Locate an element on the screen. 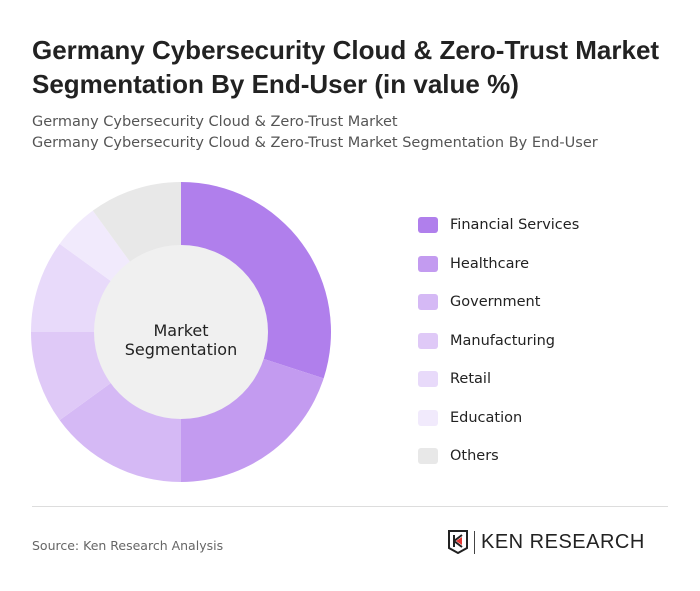 Image resolution: width=700 pixels, height=591 pixels. legend-label: Healthcare is located at coordinates (490, 263).